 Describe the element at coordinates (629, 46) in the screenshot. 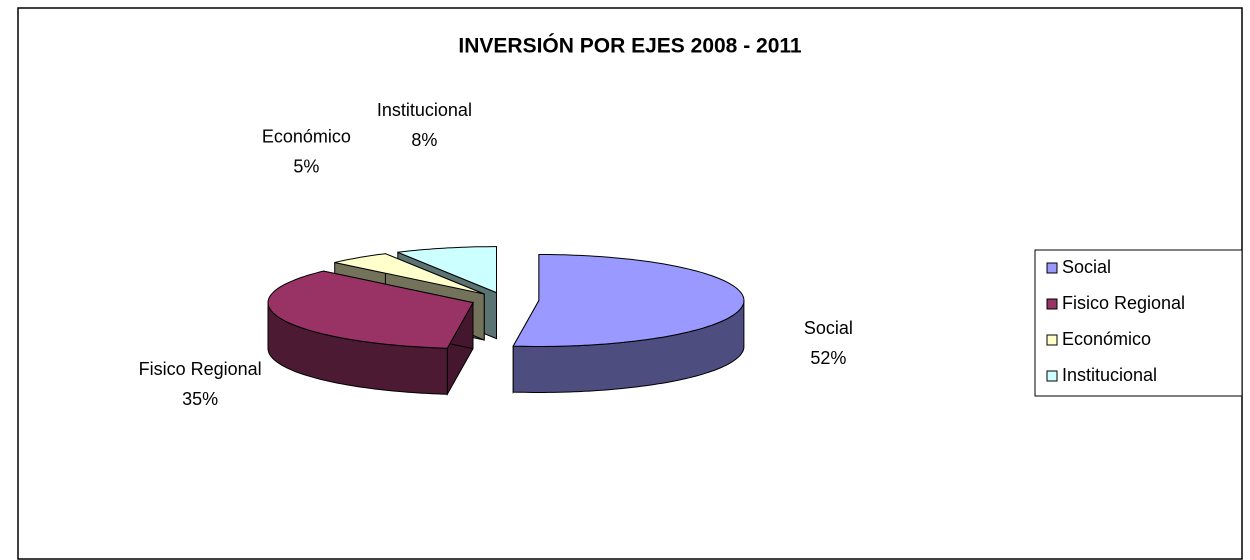

I see `chart-title: INVERSIÓN POR EJES 2008 - 2011` at that location.